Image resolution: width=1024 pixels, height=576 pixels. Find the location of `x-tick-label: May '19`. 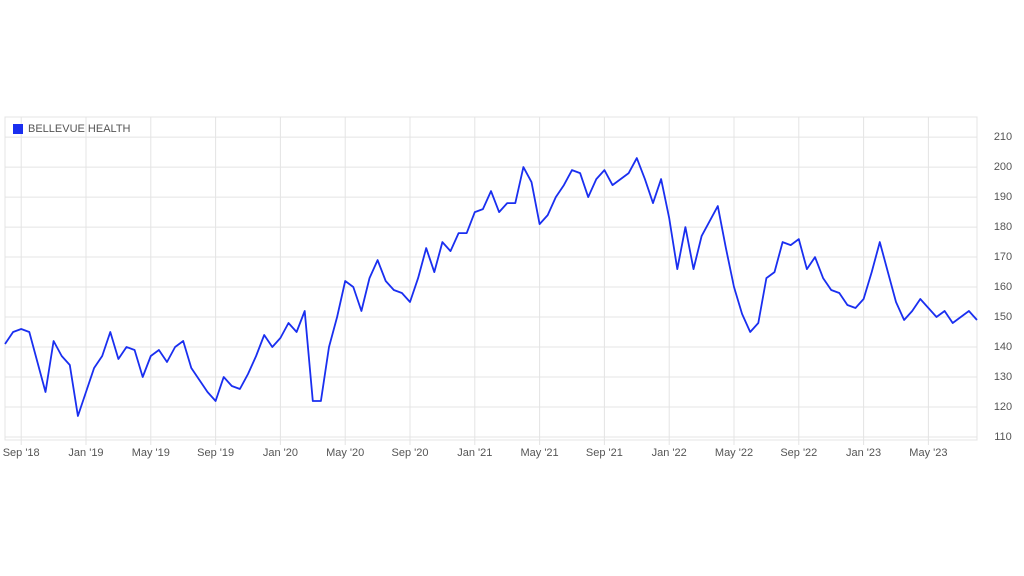

x-tick-label: May '19 is located at coordinates (151, 453).